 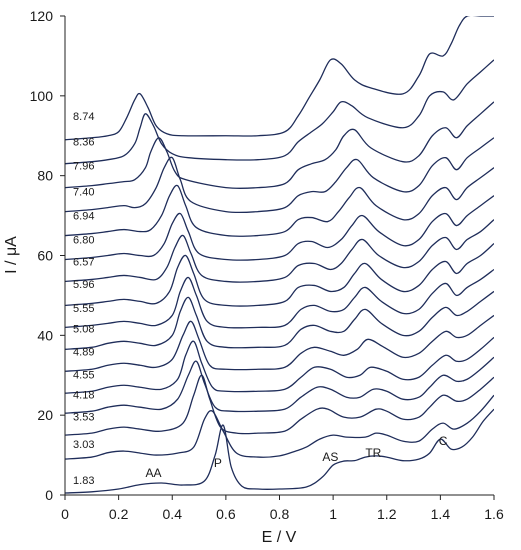 I want to click on ph-label: 4.18, so click(x=83, y=395).